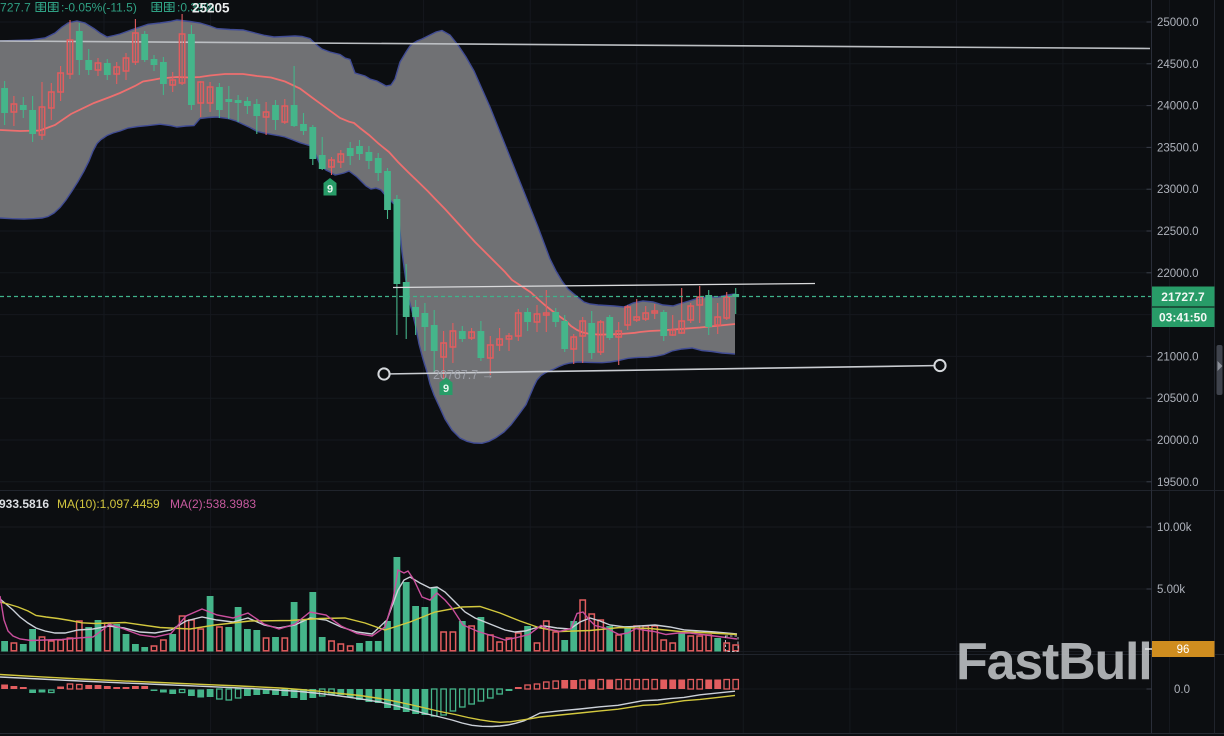  Describe the element at coordinates (1054, 662) in the screenshot. I see `svg-text: FastBull` at that location.